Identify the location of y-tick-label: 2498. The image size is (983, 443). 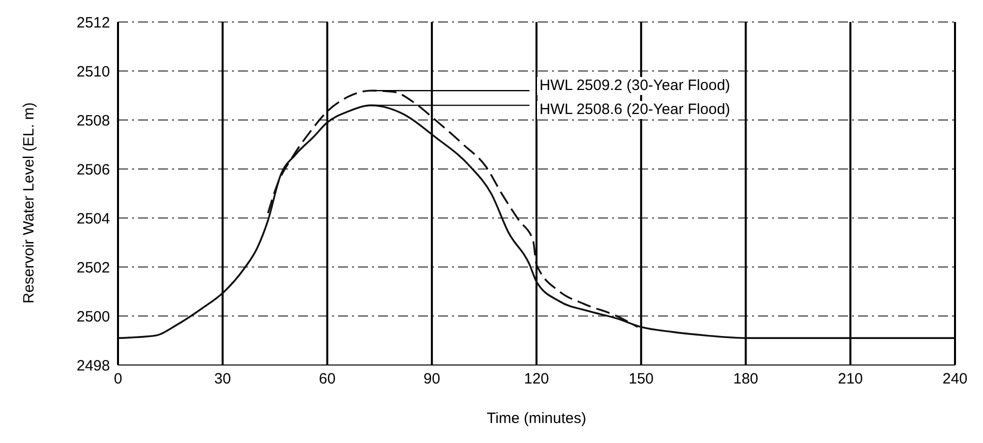
(93, 365).